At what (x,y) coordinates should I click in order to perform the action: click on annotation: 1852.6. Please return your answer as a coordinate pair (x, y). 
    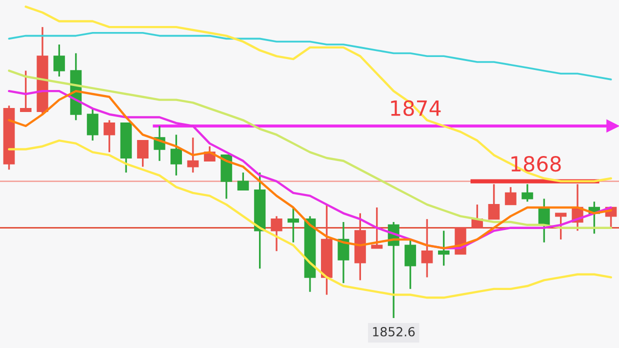
    Looking at the image, I should click on (394, 331).